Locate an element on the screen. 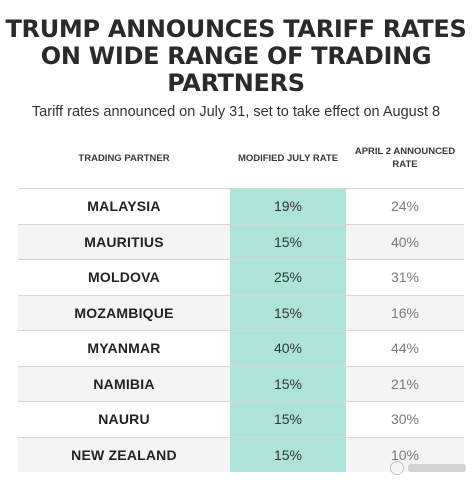 The image size is (472, 483). watermark is located at coordinates (428, 468).